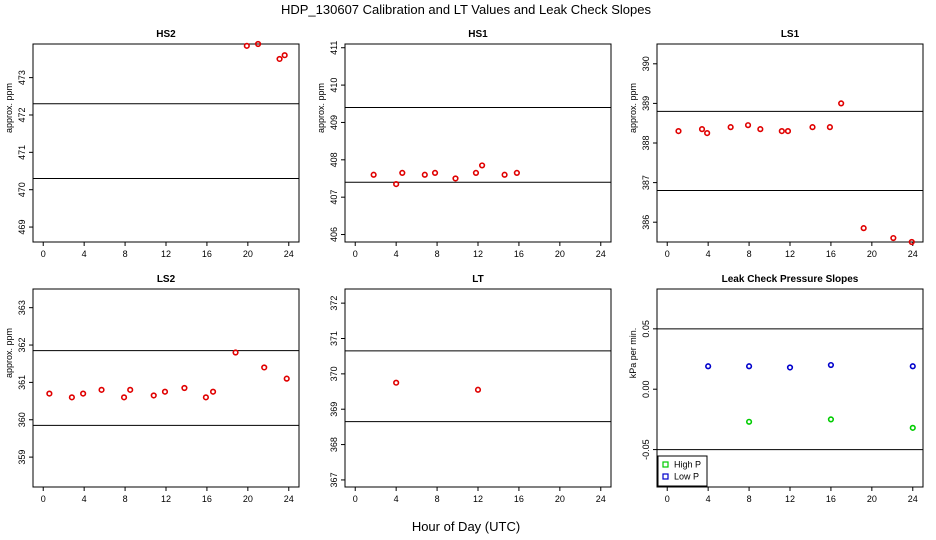 This screenshot has height=540, width=936. Describe the element at coordinates (334, 122) in the screenshot. I see `y-tick-label: 409` at that location.